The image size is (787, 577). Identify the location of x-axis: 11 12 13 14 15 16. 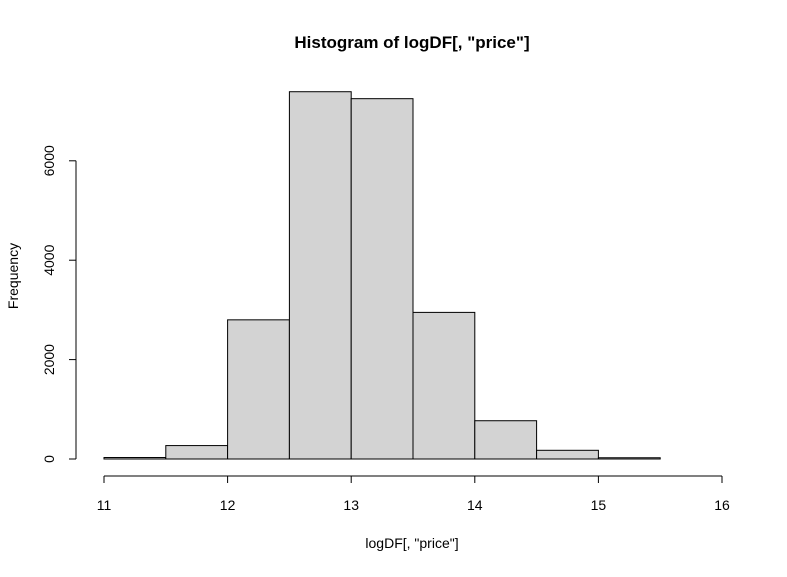
(413, 494).